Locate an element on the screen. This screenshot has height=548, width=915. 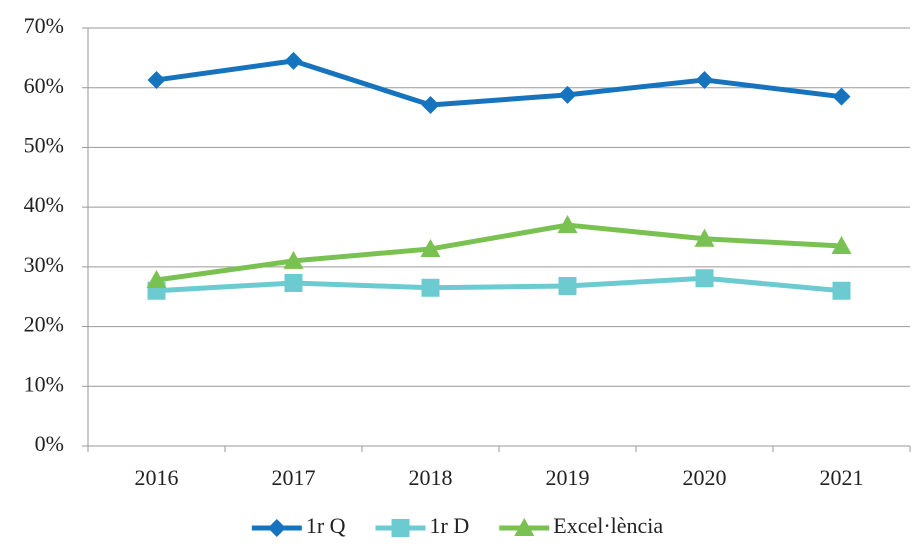
y-tick-label: 0% is located at coordinates (49, 443).